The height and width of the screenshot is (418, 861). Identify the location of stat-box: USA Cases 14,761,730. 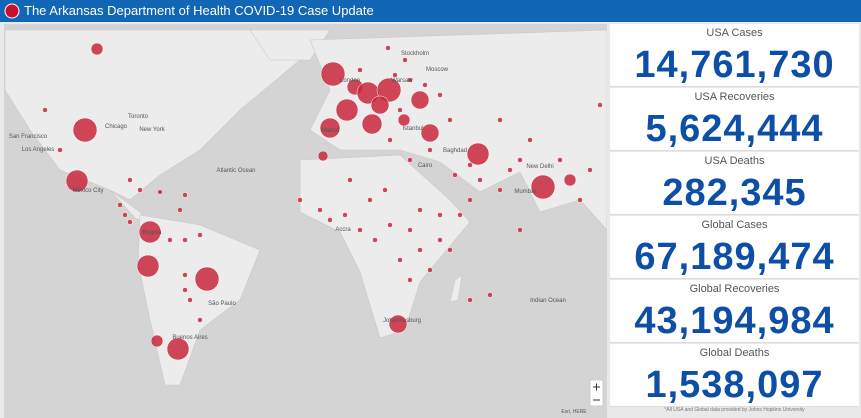
(734, 55).